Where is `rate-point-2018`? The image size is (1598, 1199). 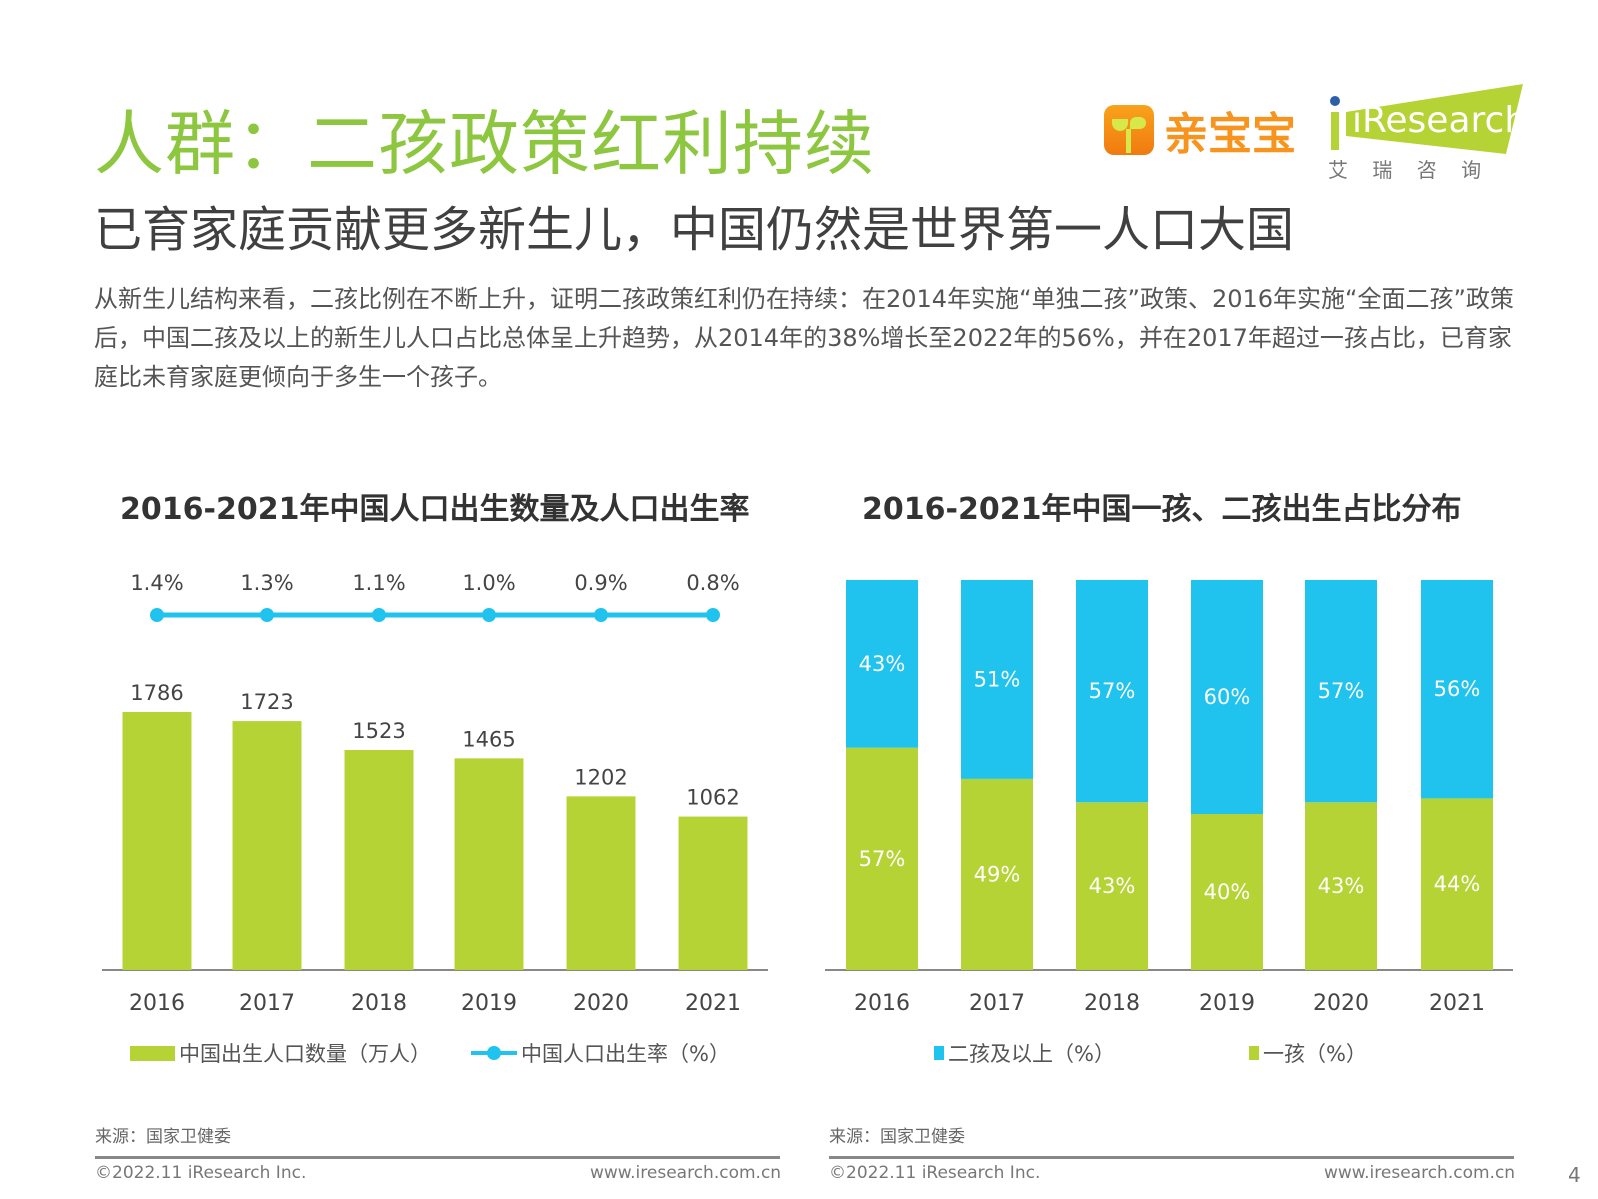
rate-point-2018 is located at coordinates (379, 615).